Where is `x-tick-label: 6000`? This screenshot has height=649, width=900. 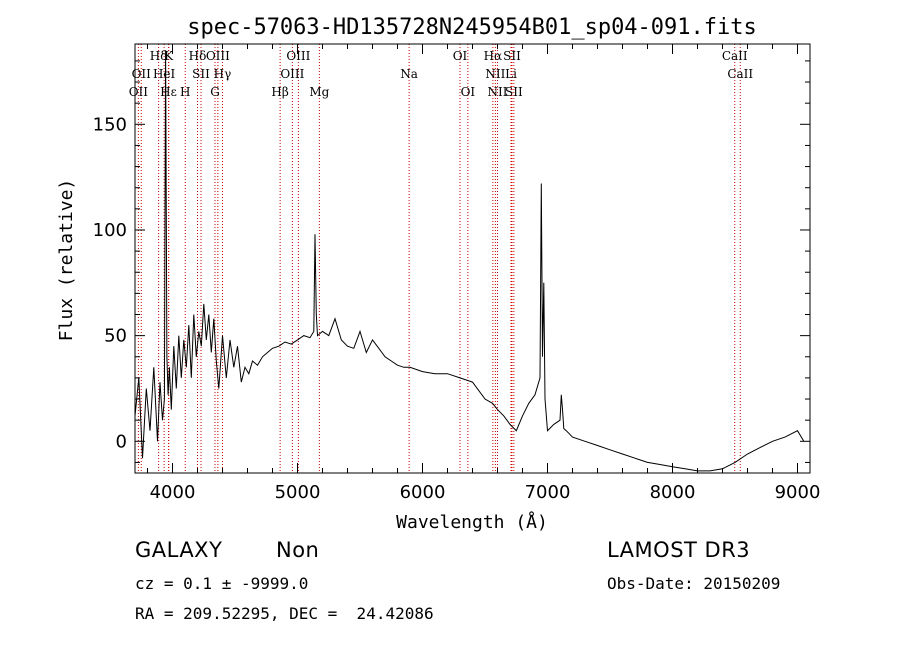 x-tick-label: 6000 is located at coordinates (423, 492).